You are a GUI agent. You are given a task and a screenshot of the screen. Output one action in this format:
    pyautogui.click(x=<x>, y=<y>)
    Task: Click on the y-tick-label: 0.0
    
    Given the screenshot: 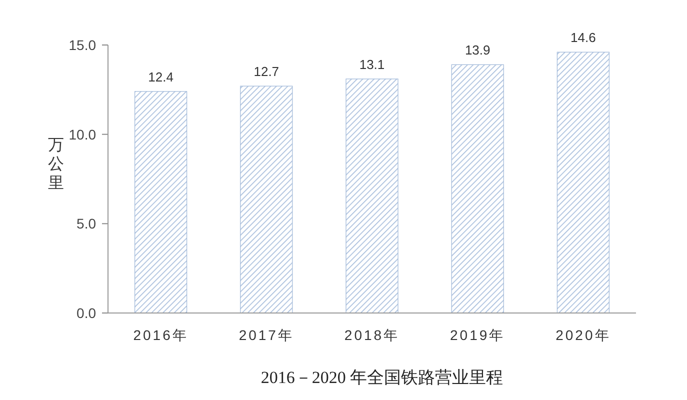 What is the action you would take?
    pyautogui.click(x=86, y=313)
    